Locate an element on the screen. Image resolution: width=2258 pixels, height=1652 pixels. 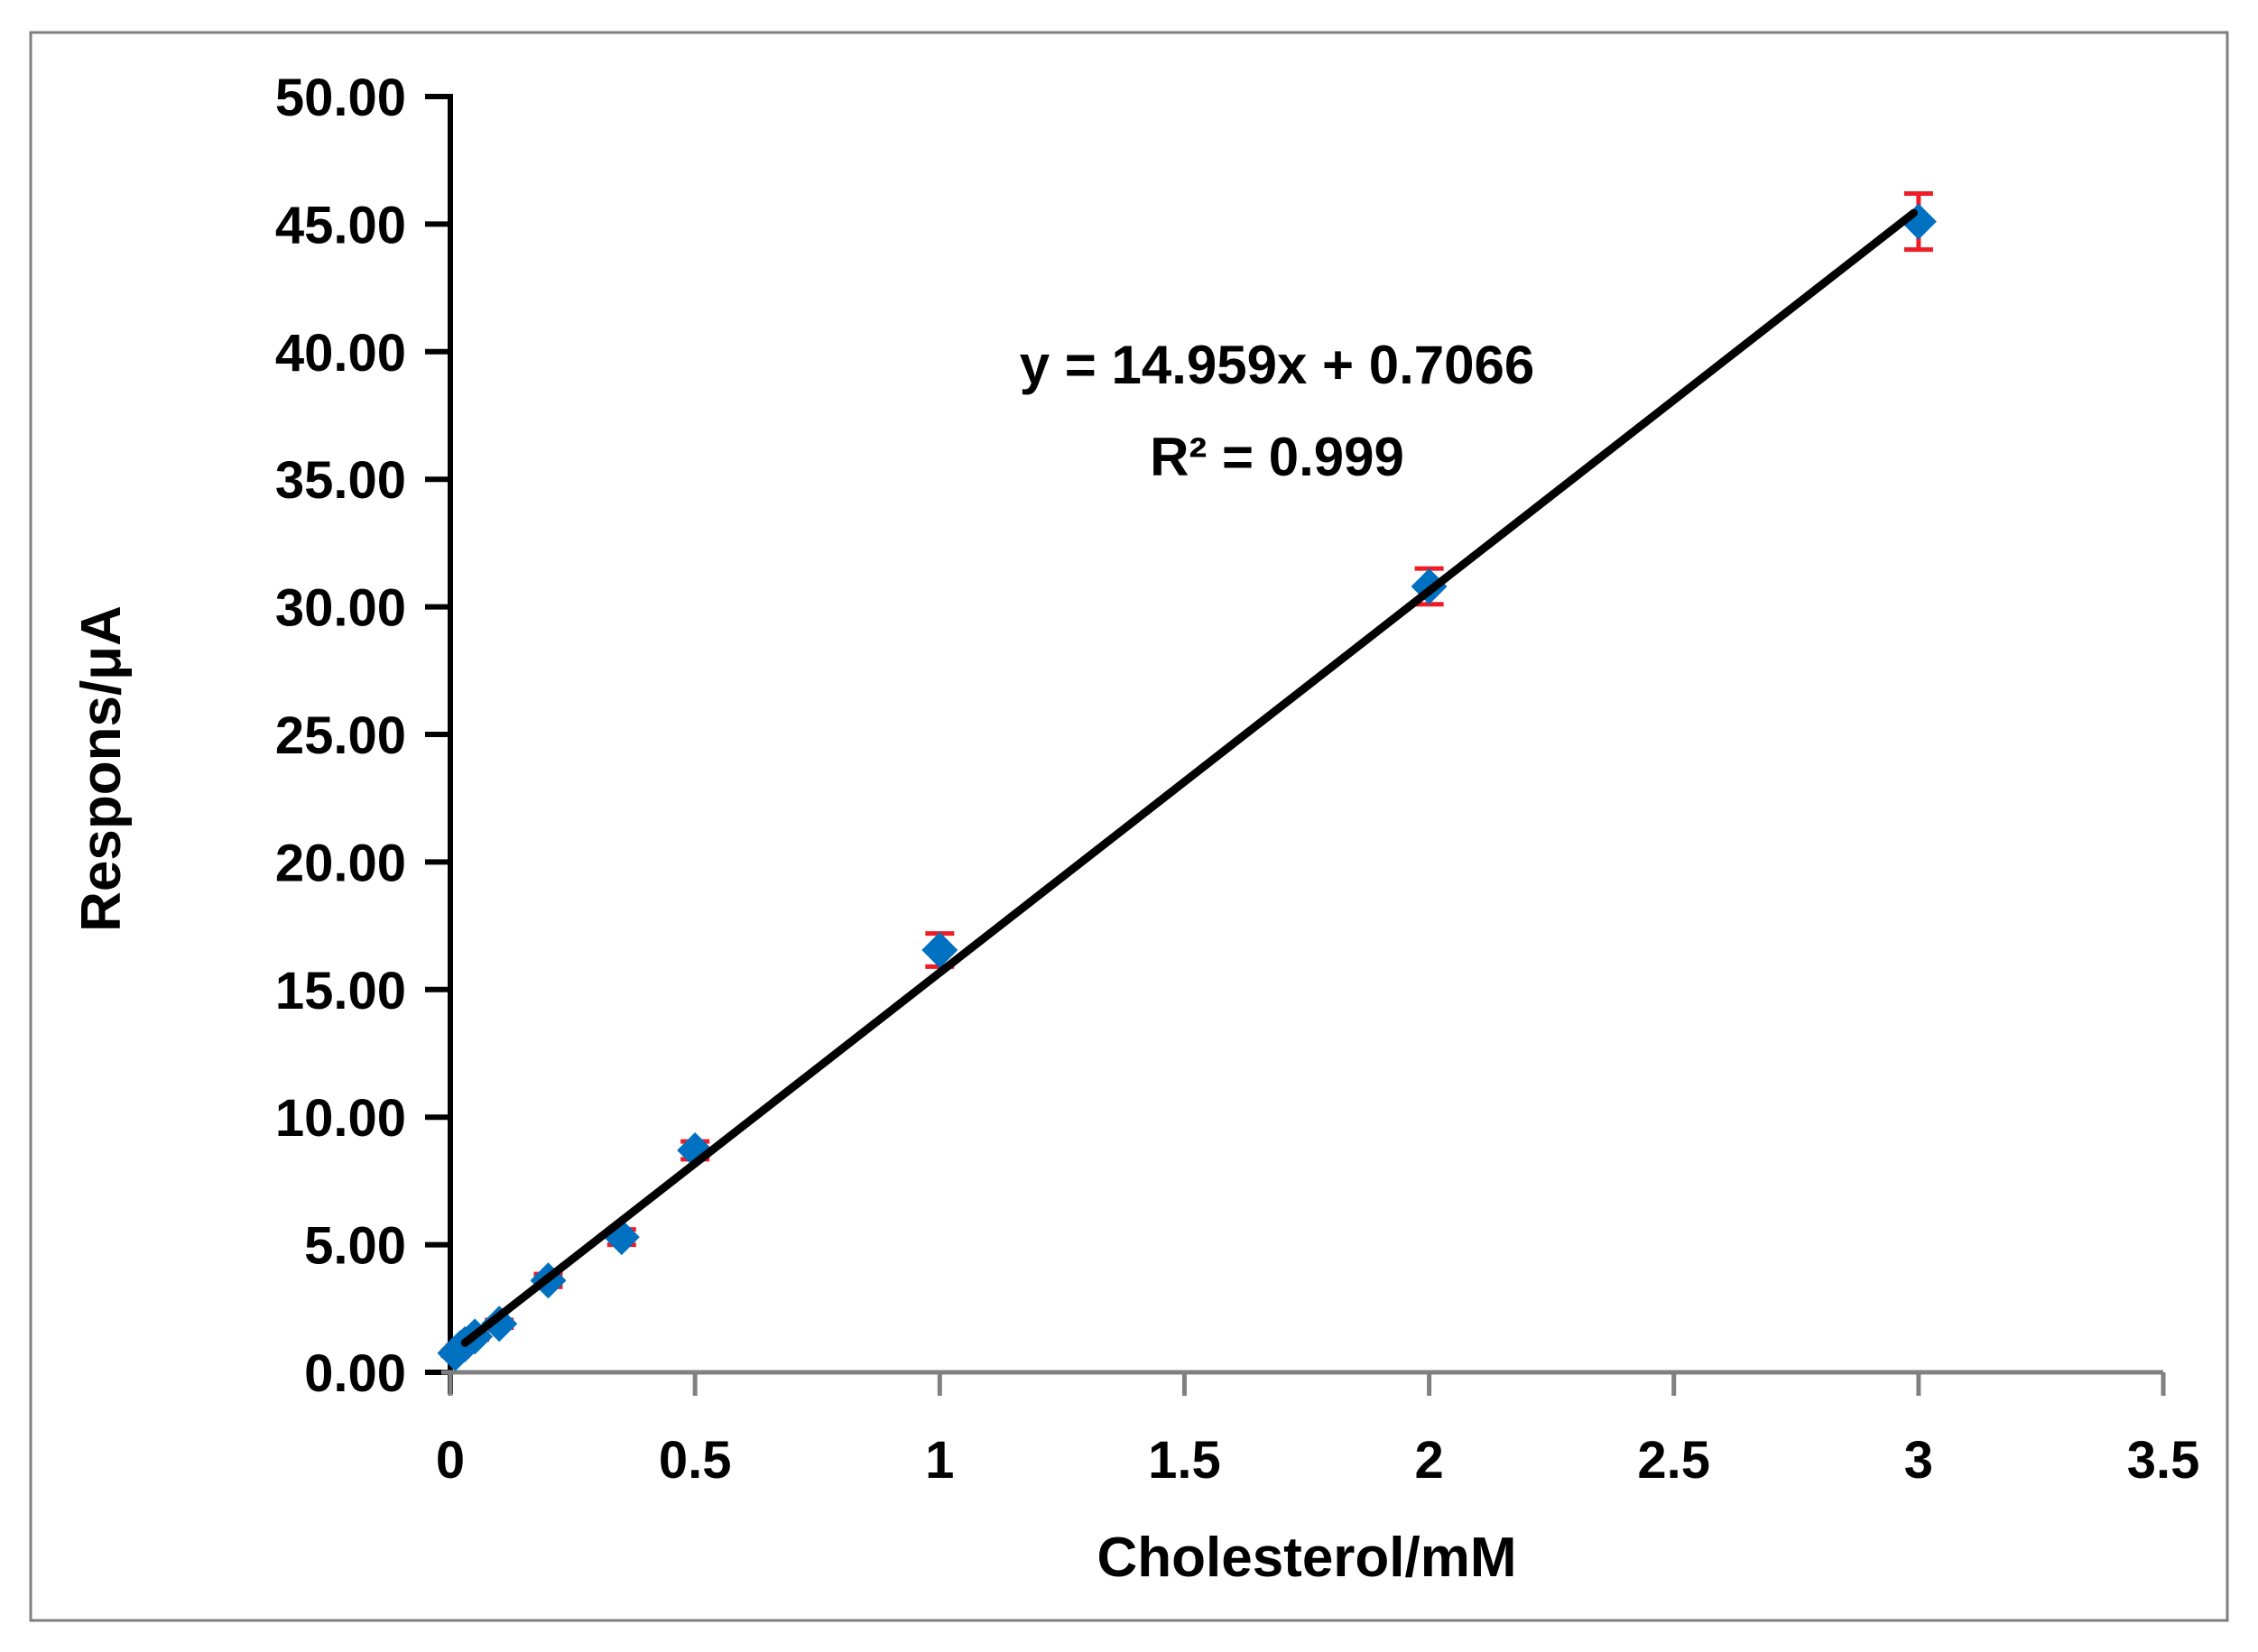
y-tick-label: 20.00 is located at coordinates (340, 863).